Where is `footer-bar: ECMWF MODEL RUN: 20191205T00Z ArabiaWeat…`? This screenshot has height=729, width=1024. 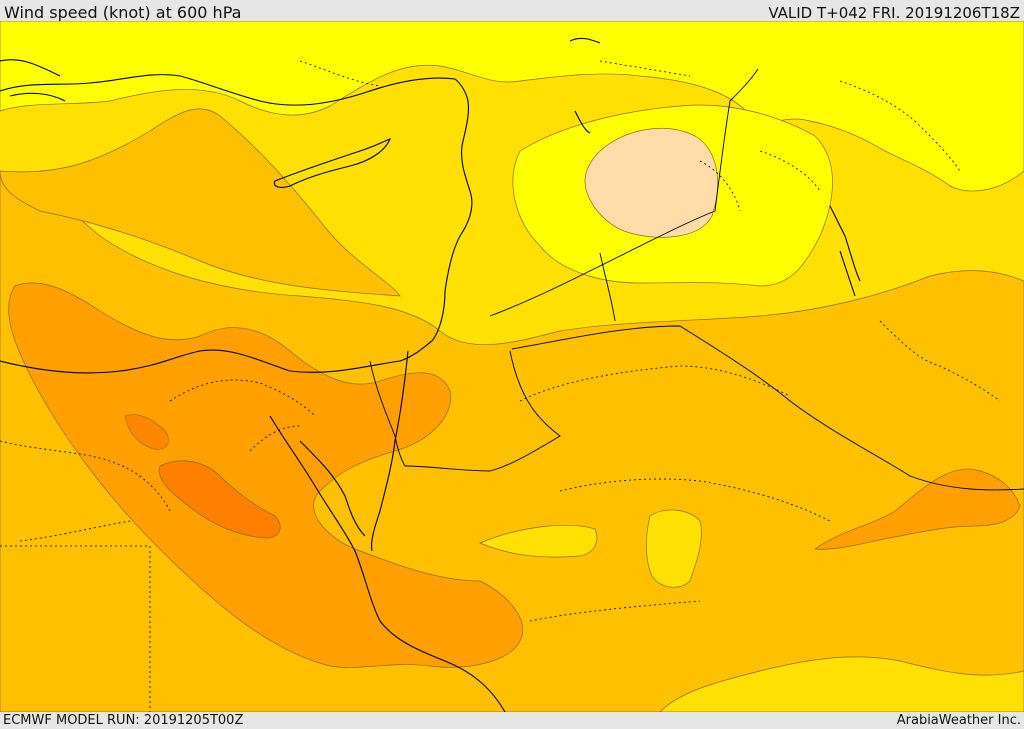 footer-bar: ECMWF MODEL RUN: 20191205T00Z ArabiaWeat… is located at coordinates (512, 720).